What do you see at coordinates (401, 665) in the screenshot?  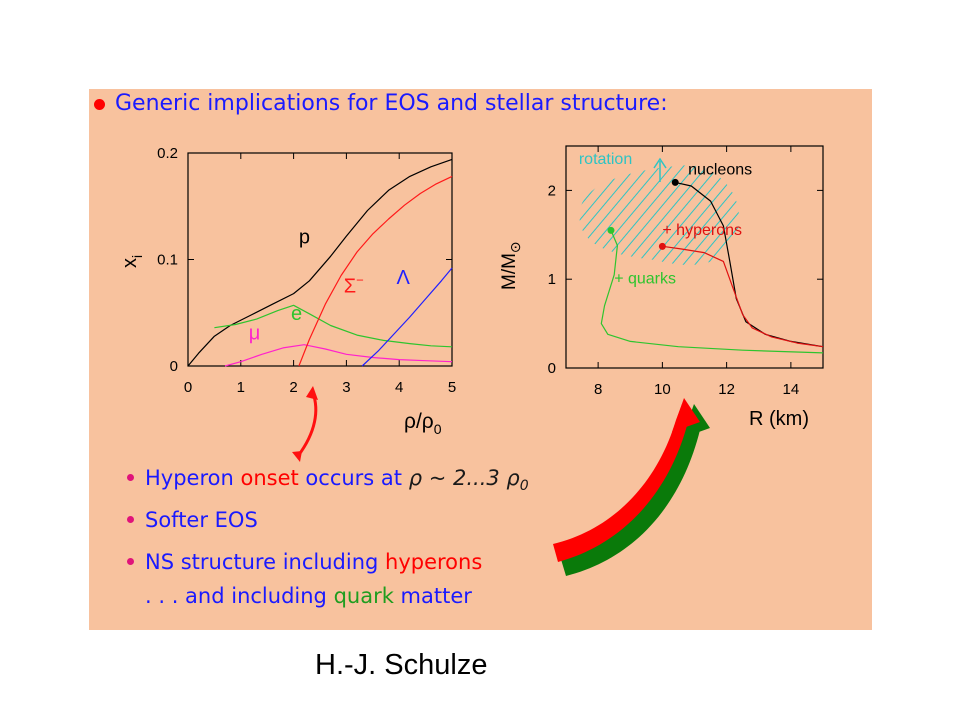 I see `author-credit: H.-J. Schulze` at bounding box center [401, 665].